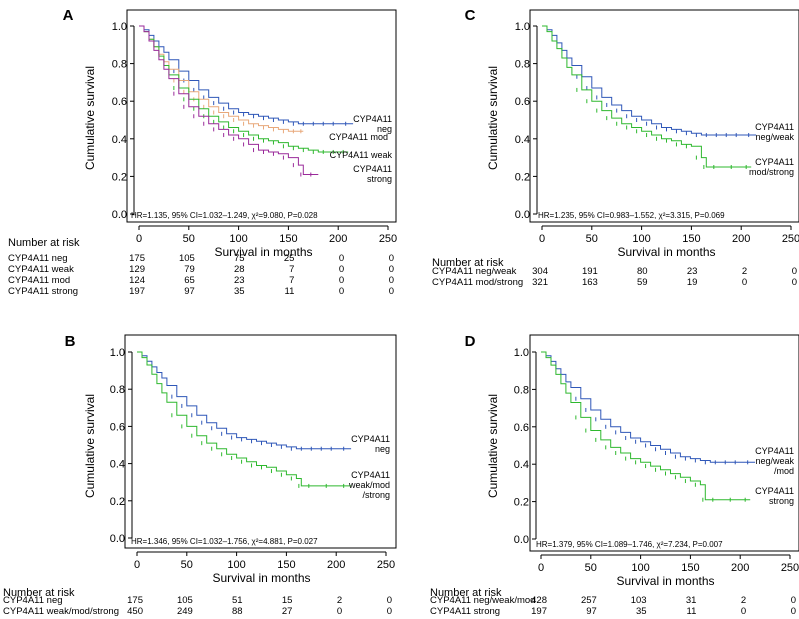 This screenshot has height=619, width=799. I want to click on risk-value: 175, so click(137, 258).